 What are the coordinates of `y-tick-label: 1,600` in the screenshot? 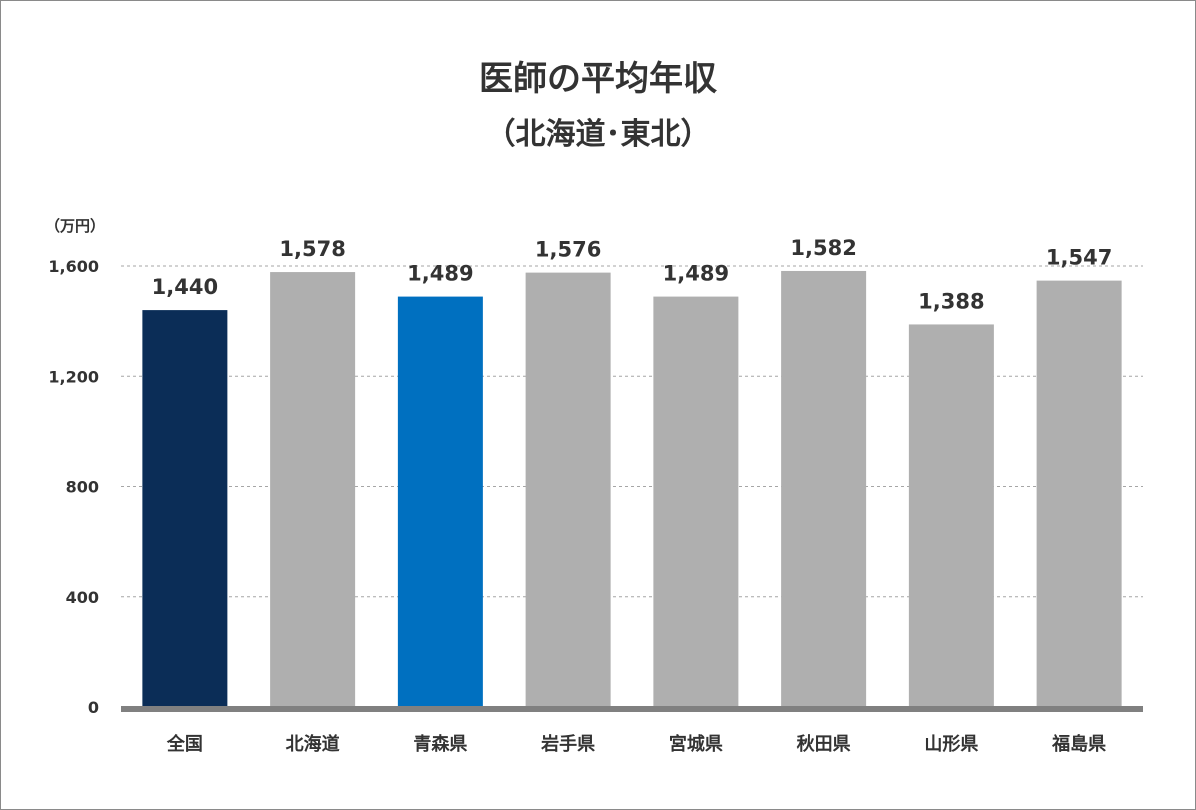 It's located at (73, 266).